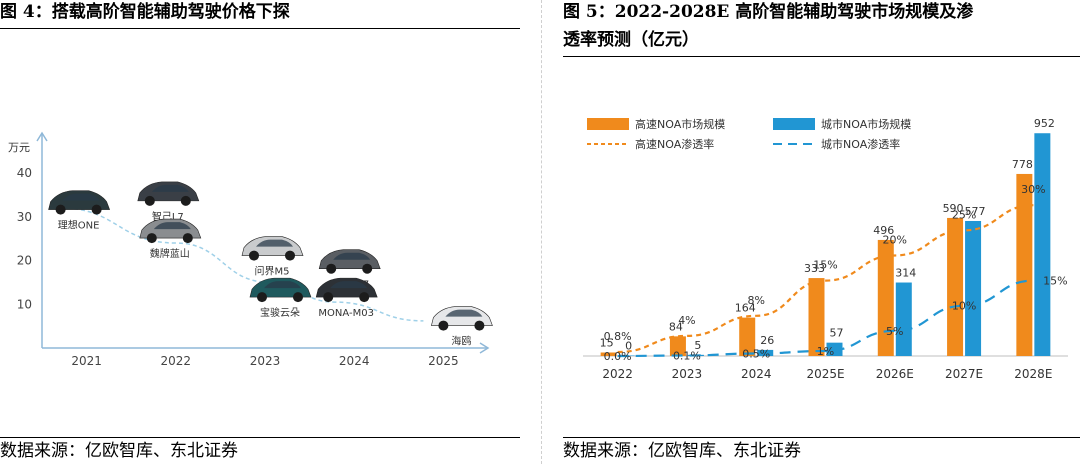 Image resolution: width=1080 pixels, height=464 pixels. What do you see at coordinates (541, 232) in the screenshot?
I see `panel-divider` at bounding box center [541, 232].